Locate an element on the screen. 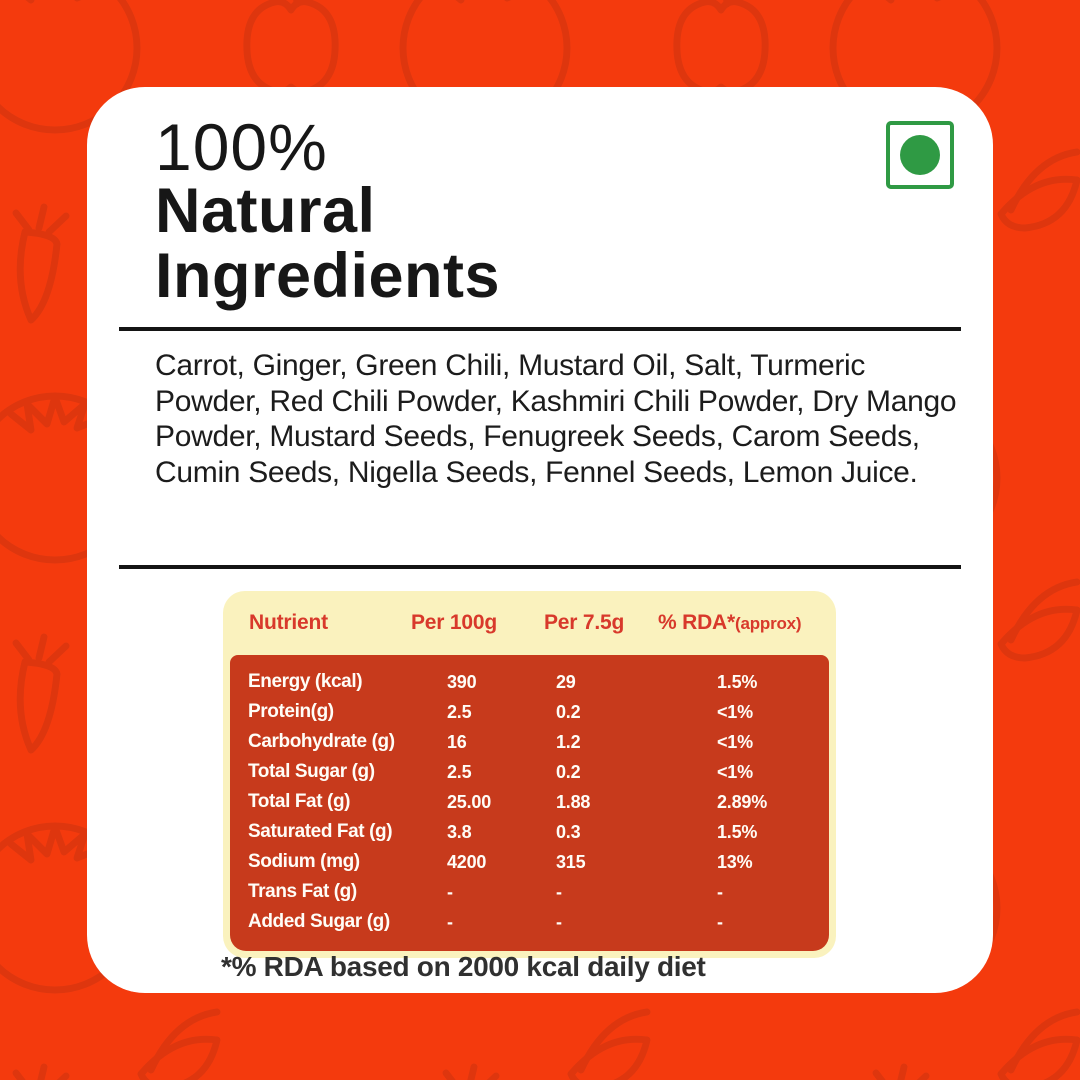  cell-nutrient: Added Sugar (g) is located at coordinates (319, 921).